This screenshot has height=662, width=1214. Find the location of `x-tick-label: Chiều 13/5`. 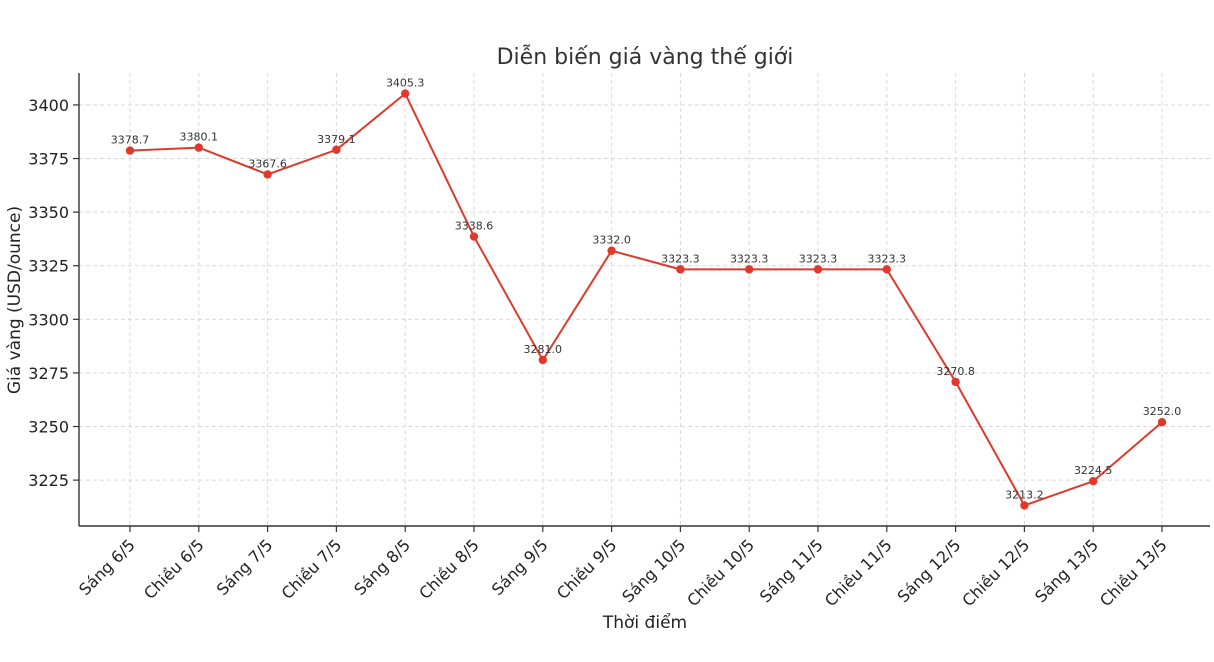

x-tick-label: Chiều 13/5 is located at coordinates (1133, 572).